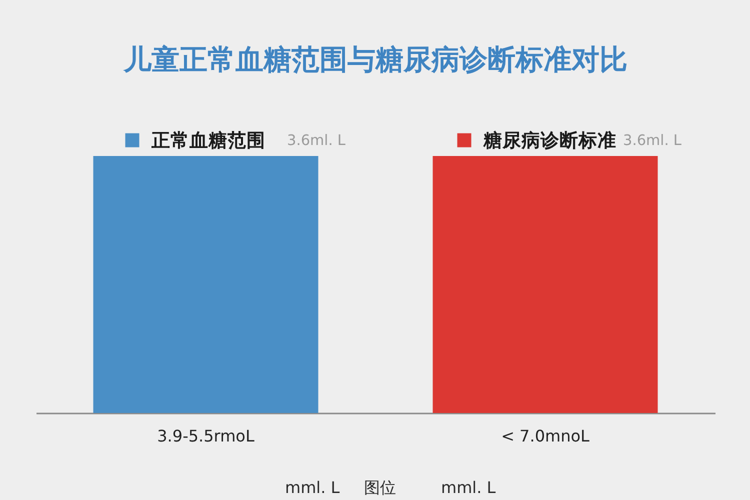  What do you see at coordinates (205, 436) in the screenshot?
I see `x-tick-label: 3.9-5.5rmoL` at bounding box center [205, 436].